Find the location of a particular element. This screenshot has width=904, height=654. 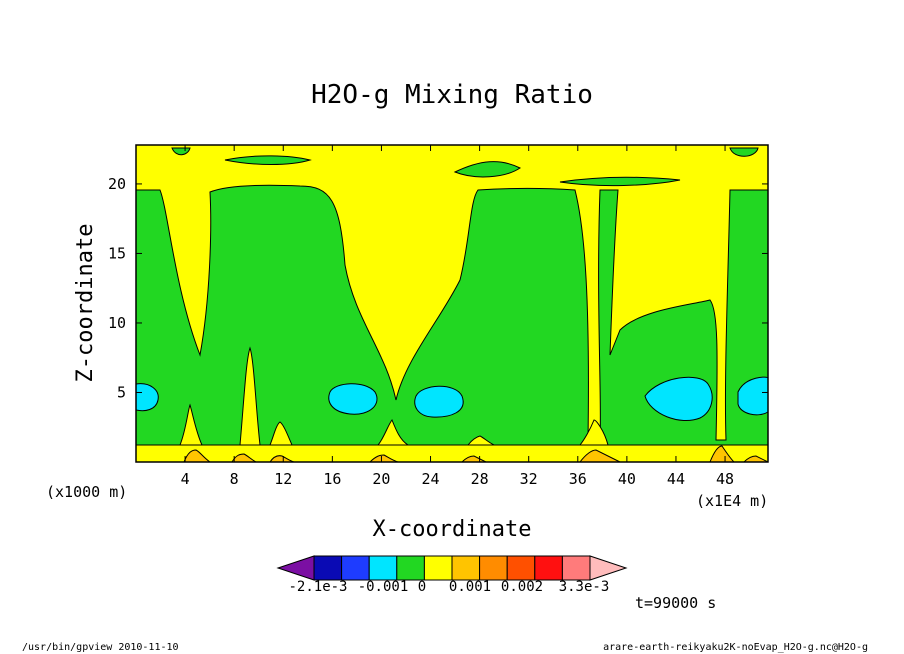

yellow-band-bottom is located at coordinates (452, 453).